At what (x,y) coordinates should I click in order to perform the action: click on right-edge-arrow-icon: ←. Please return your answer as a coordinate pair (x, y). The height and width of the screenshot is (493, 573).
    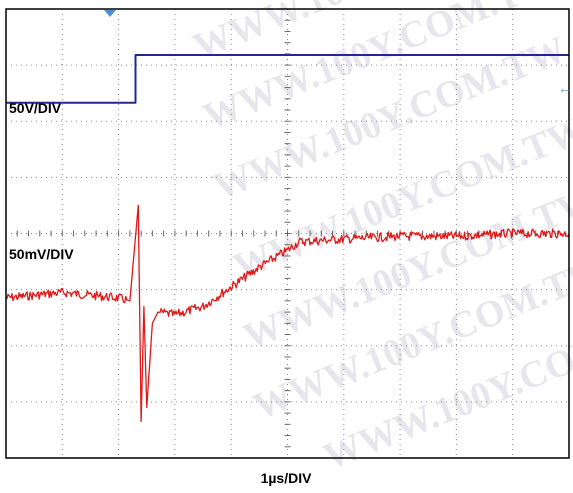
    Looking at the image, I should click on (565, 88).